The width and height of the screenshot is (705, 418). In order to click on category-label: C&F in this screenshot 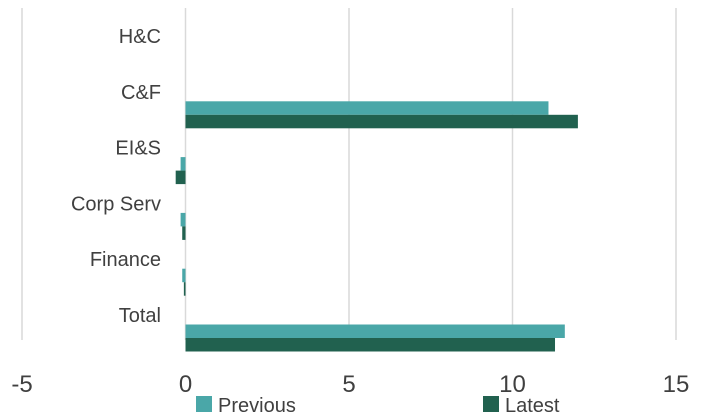, I will do `click(141, 93)`.